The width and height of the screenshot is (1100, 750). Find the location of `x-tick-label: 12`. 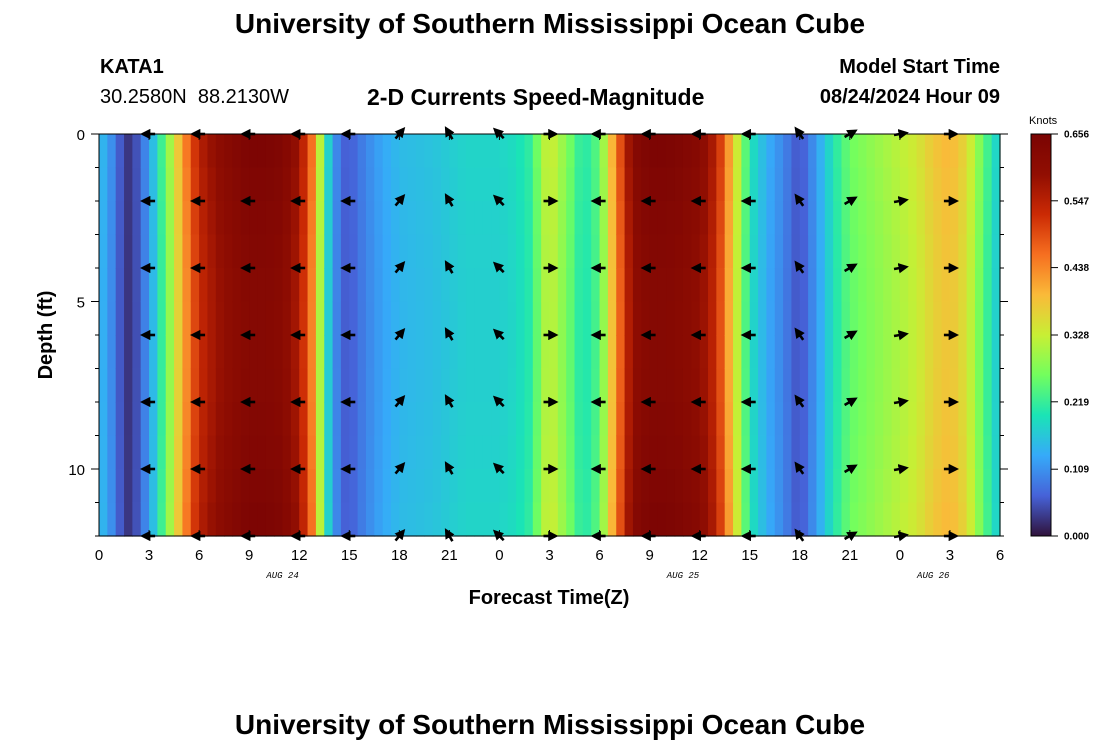

x-tick-label: 12 is located at coordinates (299, 555).